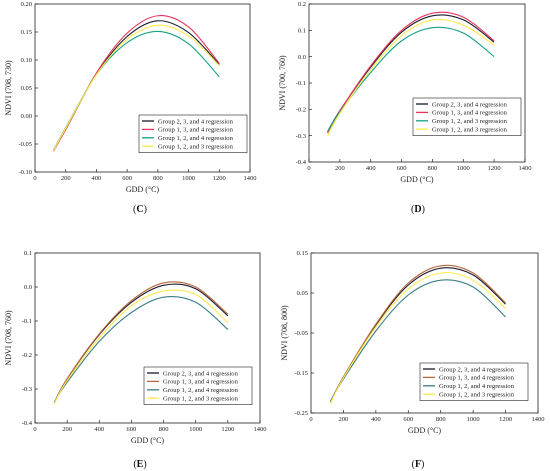  I want to click on y-axis-label: NDVI (708, 760), so click(8, 338).